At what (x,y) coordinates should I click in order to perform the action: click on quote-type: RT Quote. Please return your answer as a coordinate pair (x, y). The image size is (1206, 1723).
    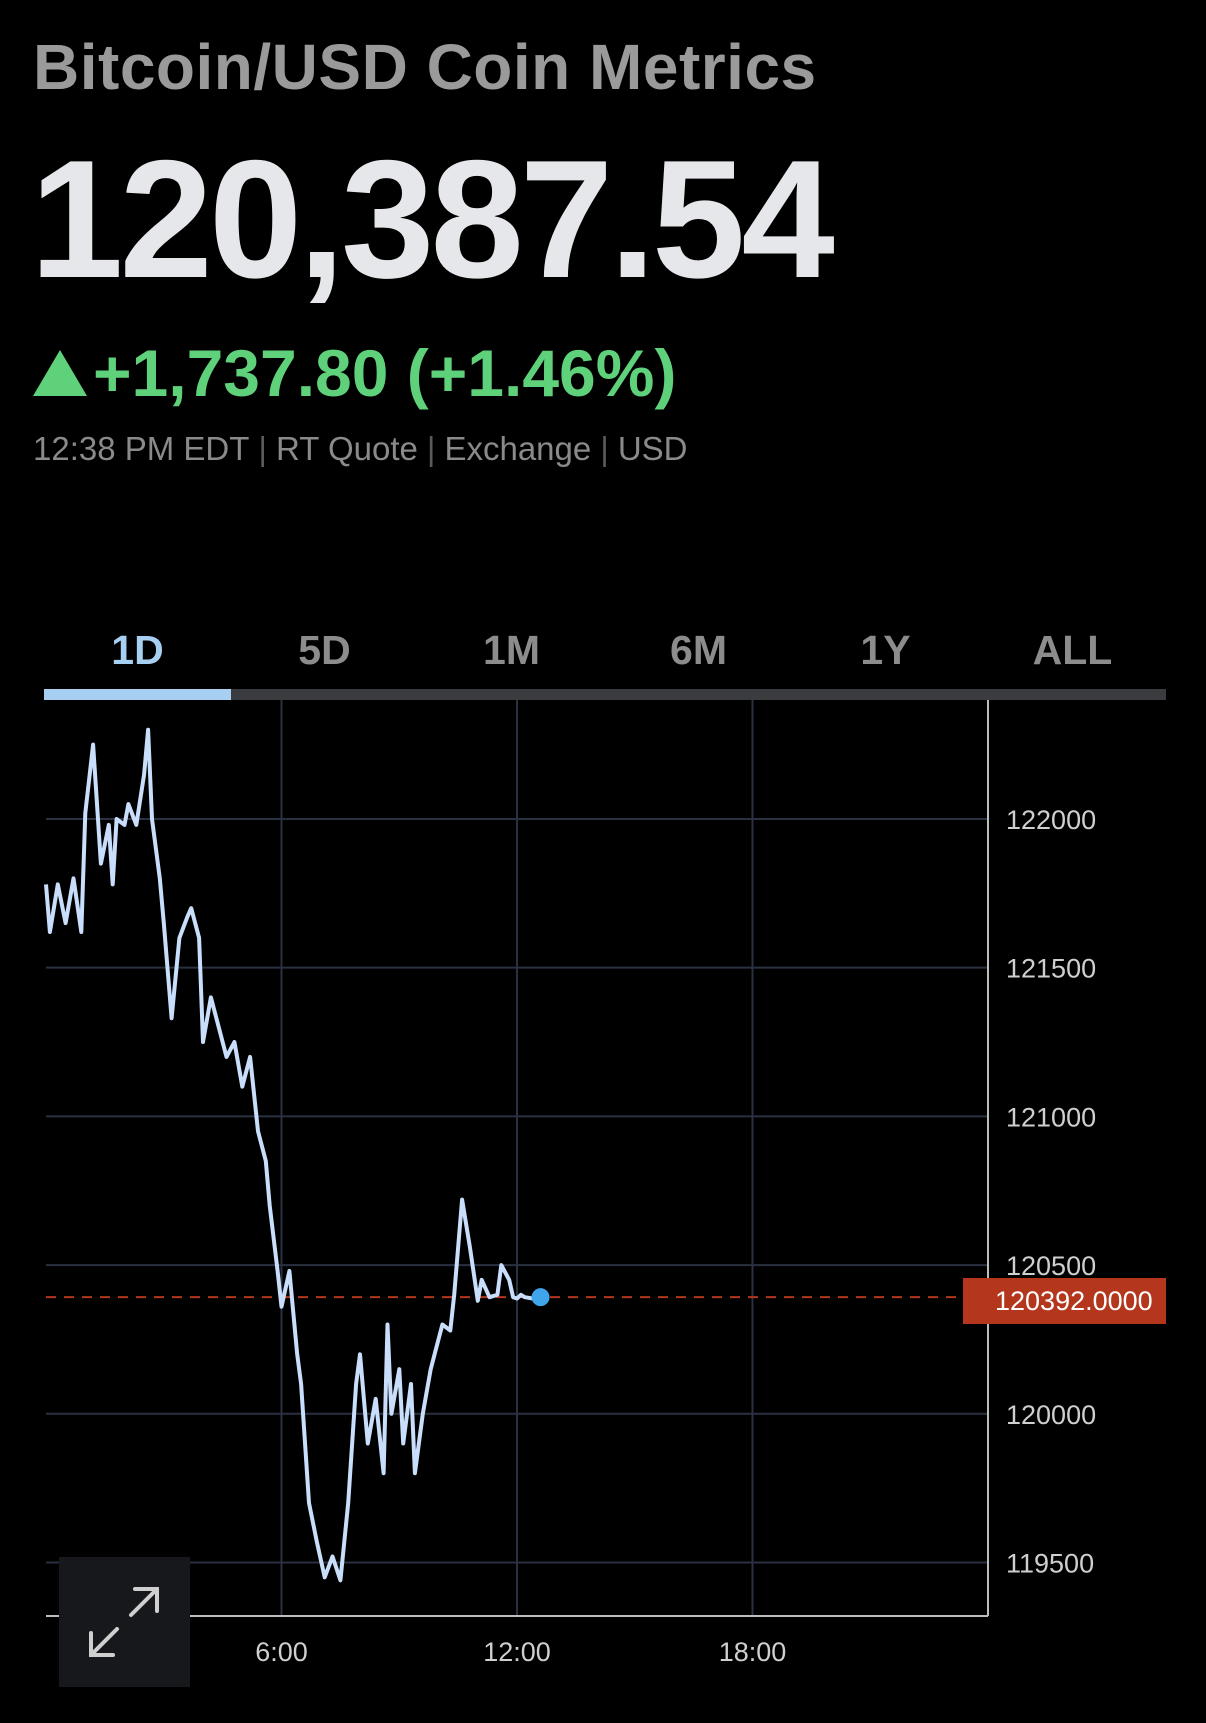
    Looking at the image, I should click on (347, 448).